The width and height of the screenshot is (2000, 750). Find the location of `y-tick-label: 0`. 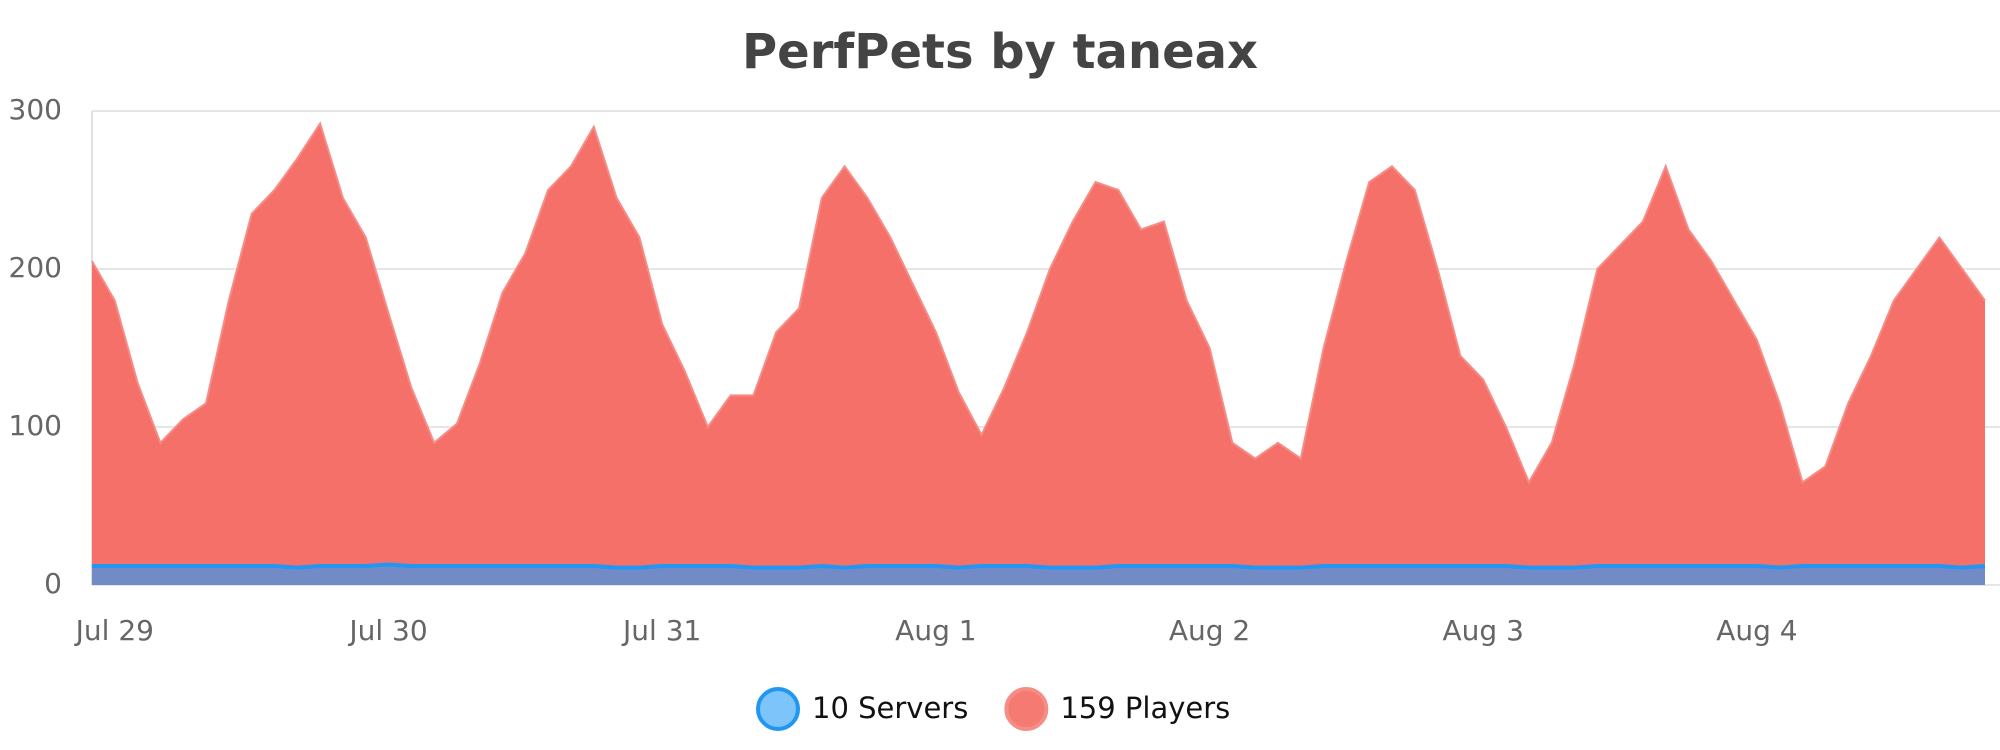

y-tick-label: 0 is located at coordinates (53, 583).